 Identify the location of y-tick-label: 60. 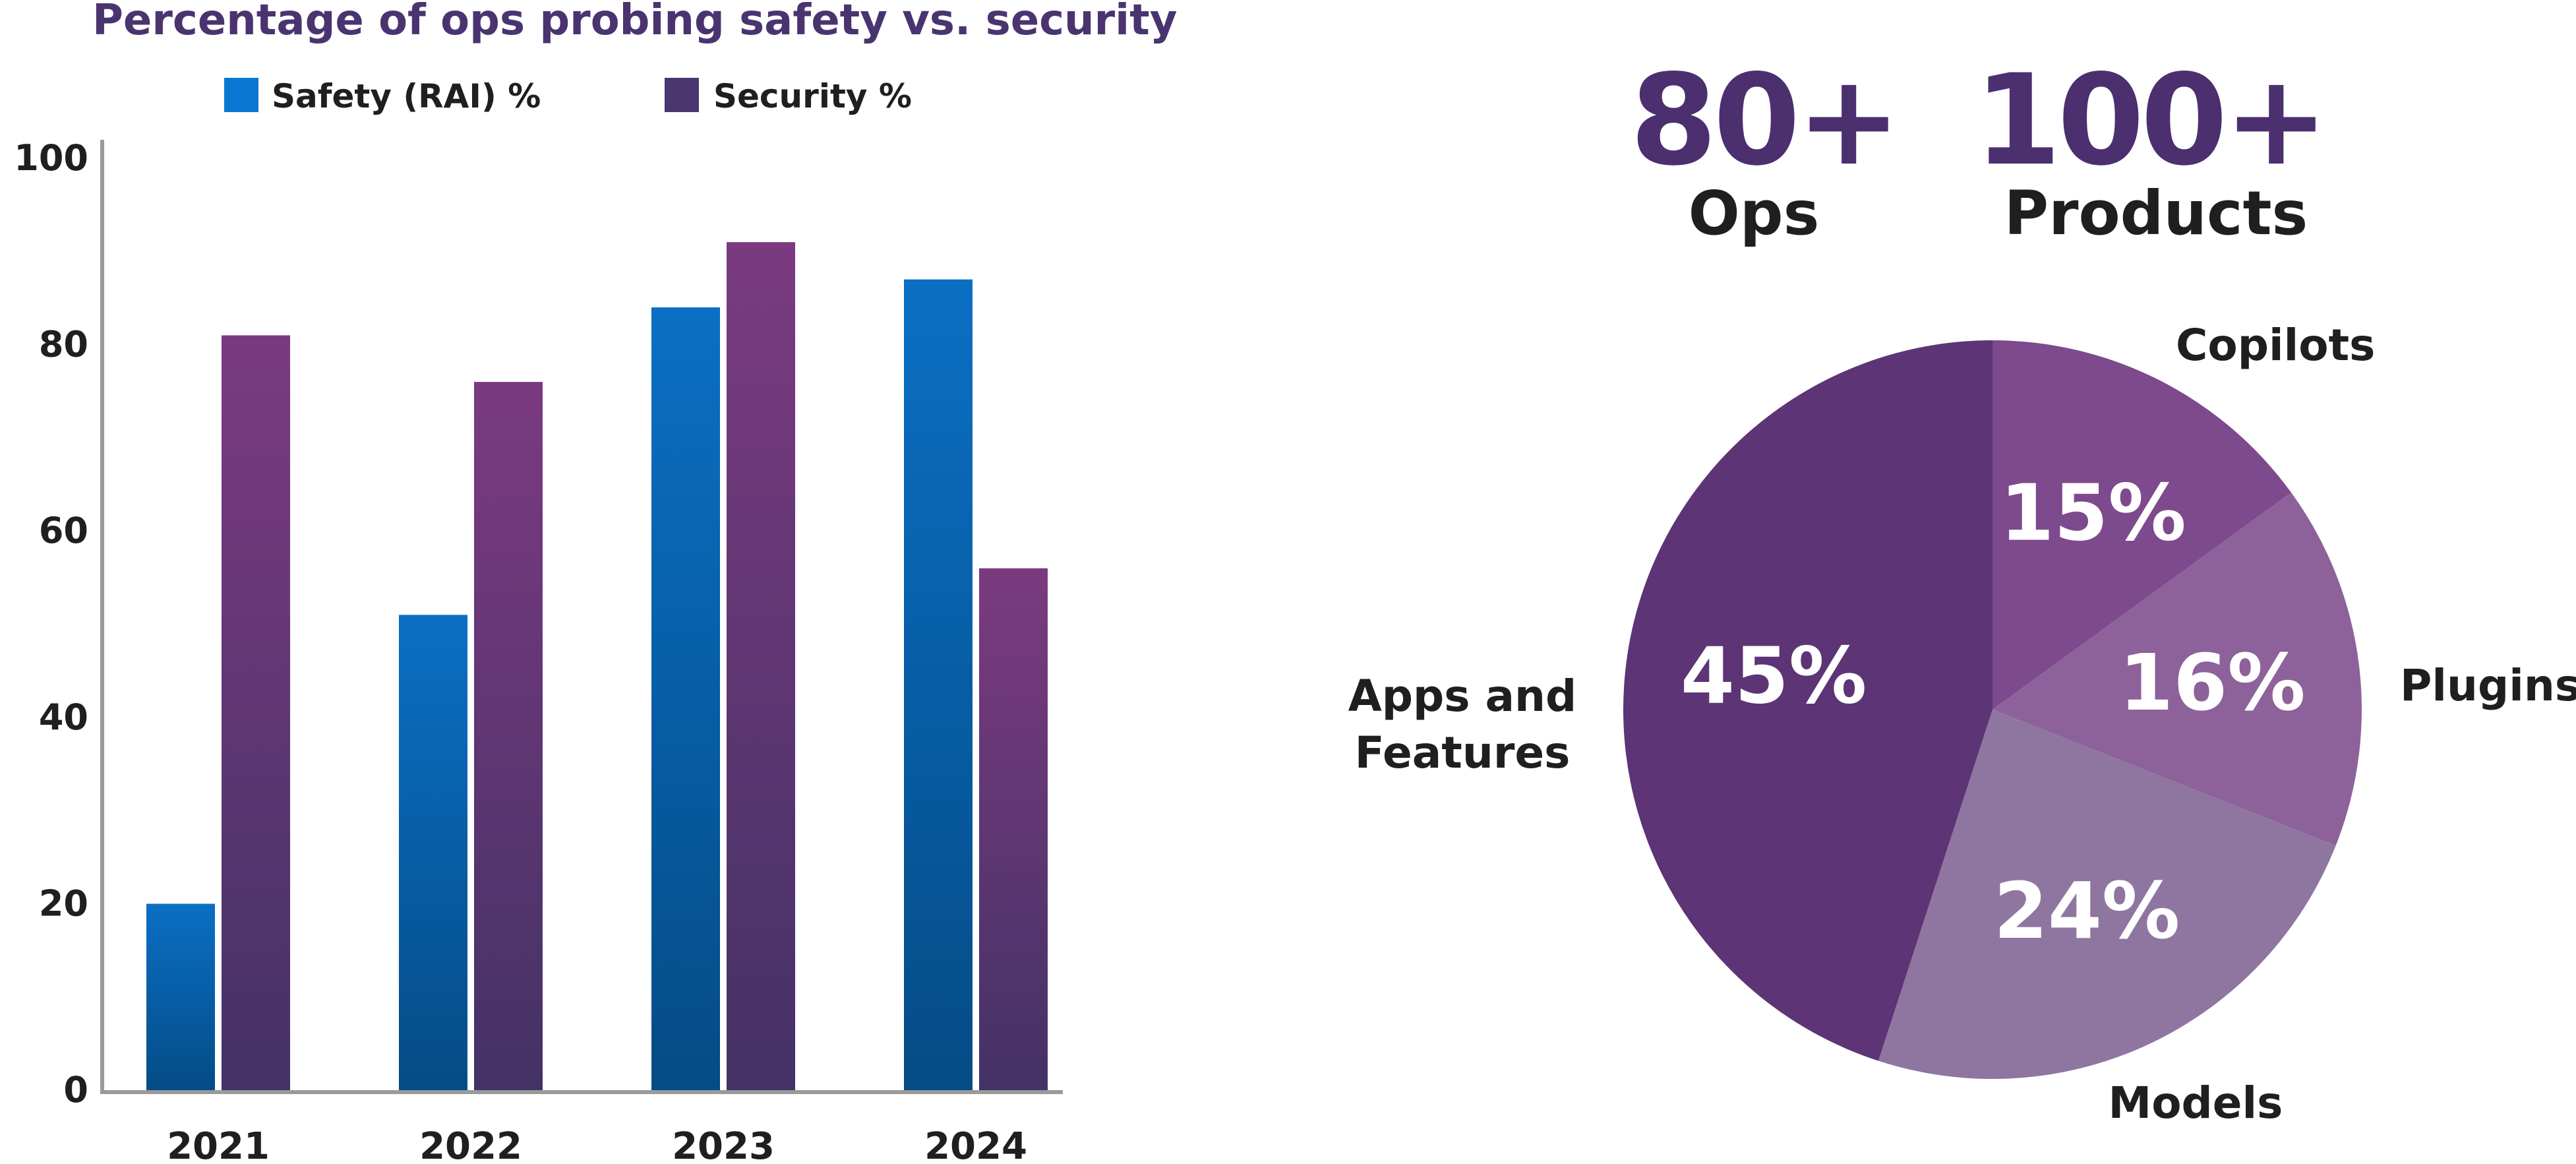
(64, 530).